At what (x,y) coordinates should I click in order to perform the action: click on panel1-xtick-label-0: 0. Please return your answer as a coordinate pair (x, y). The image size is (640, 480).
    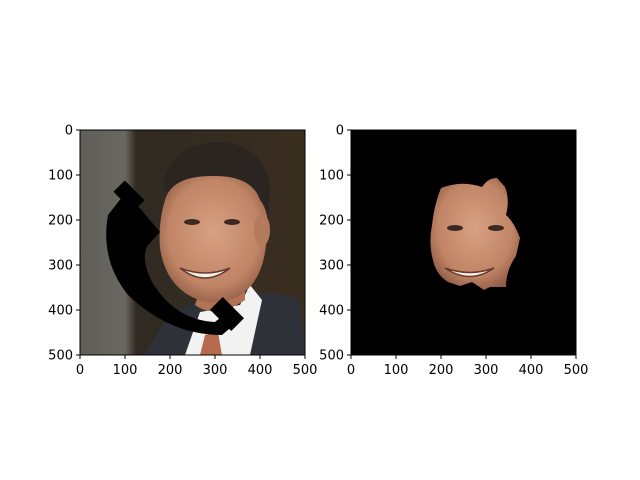
    Looking at the image, I should click on (80, 370).